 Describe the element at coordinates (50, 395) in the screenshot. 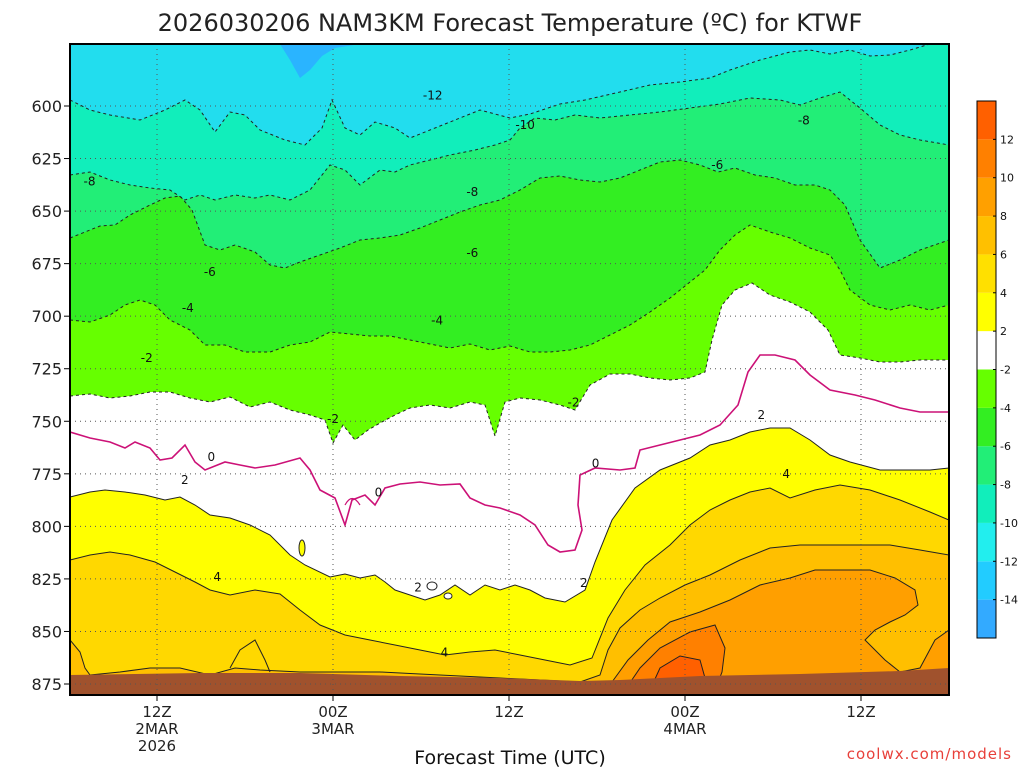

I see `y-axis: 600 625 650 675 700 725 750 775 800 825 850 875` at that location.